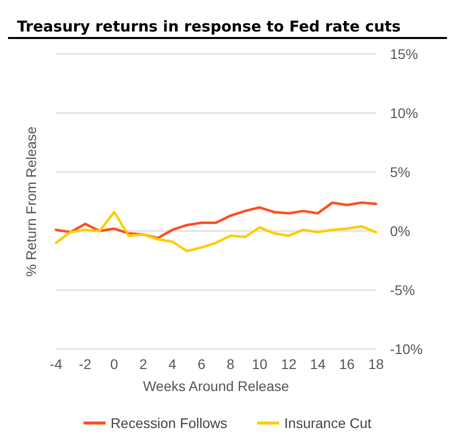 The width and height of the screenshot is (455, 443). What do you see at coordinates (172, 364) in the screenshot?
I see `x-tick-label: 4` at bounding box center [172, 364].